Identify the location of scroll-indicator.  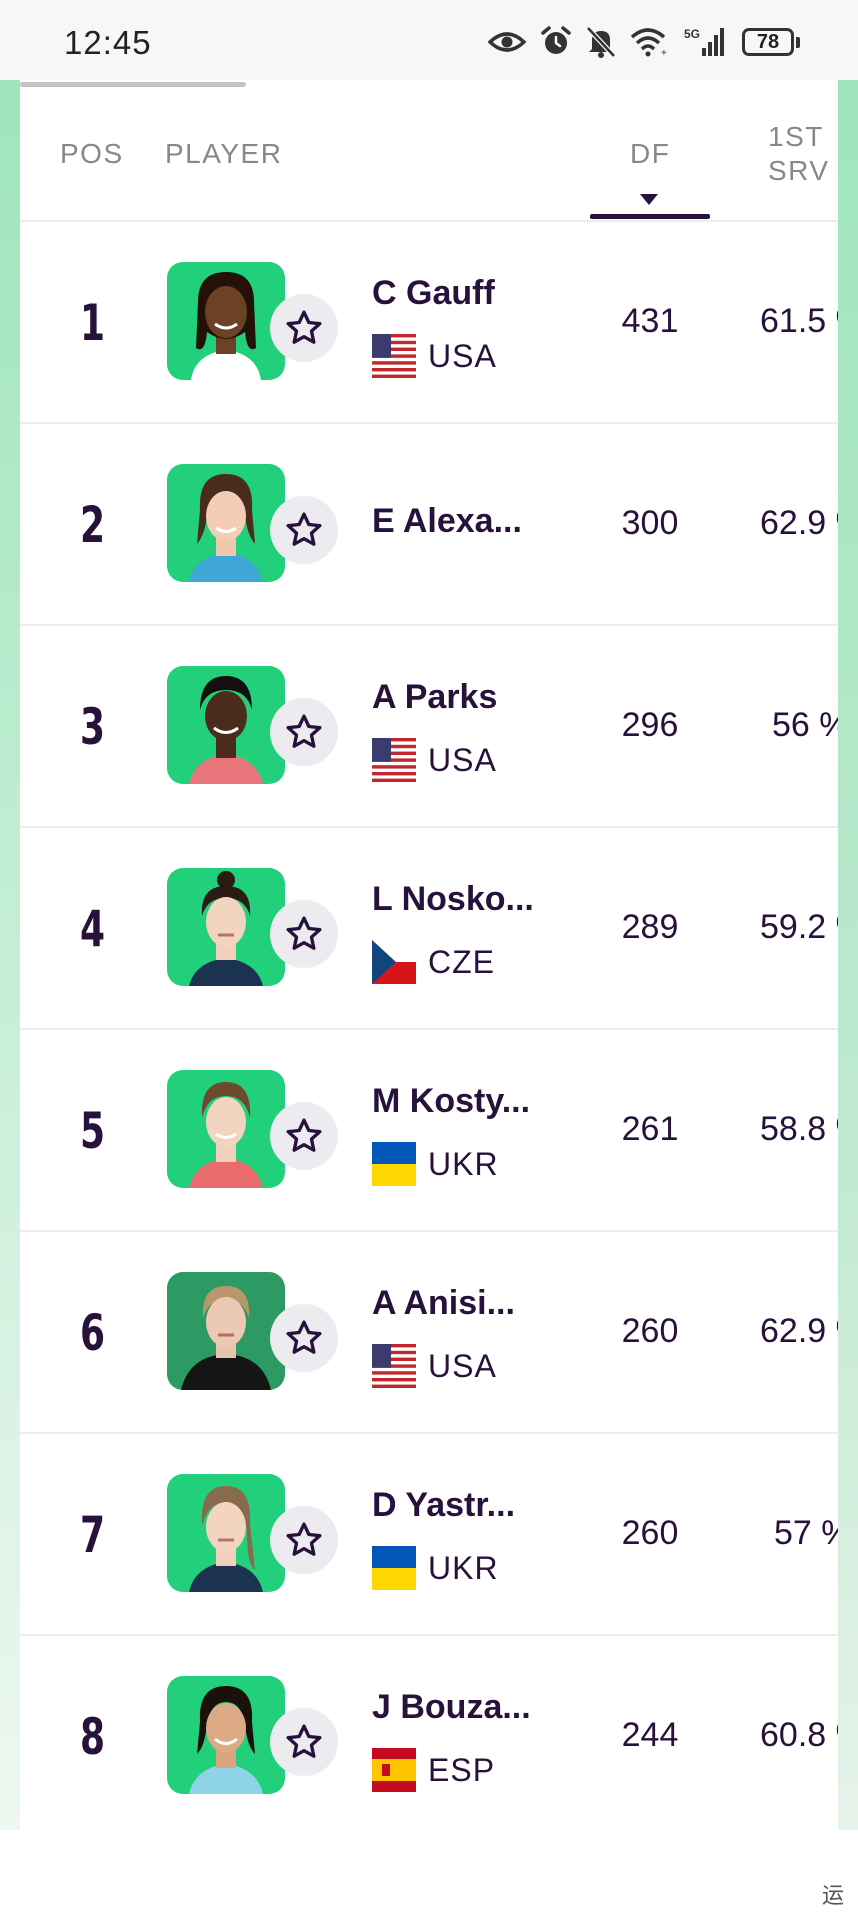
(133, 84).